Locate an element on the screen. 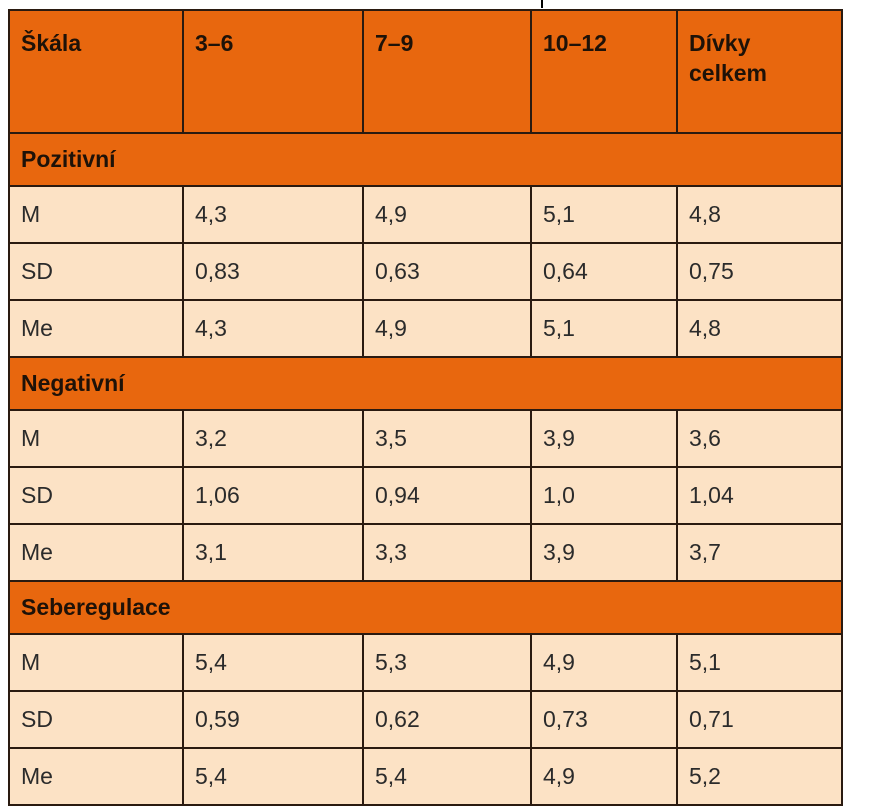  section-row-pozitivni: Pozitivní is located at coordinates (425, 159).